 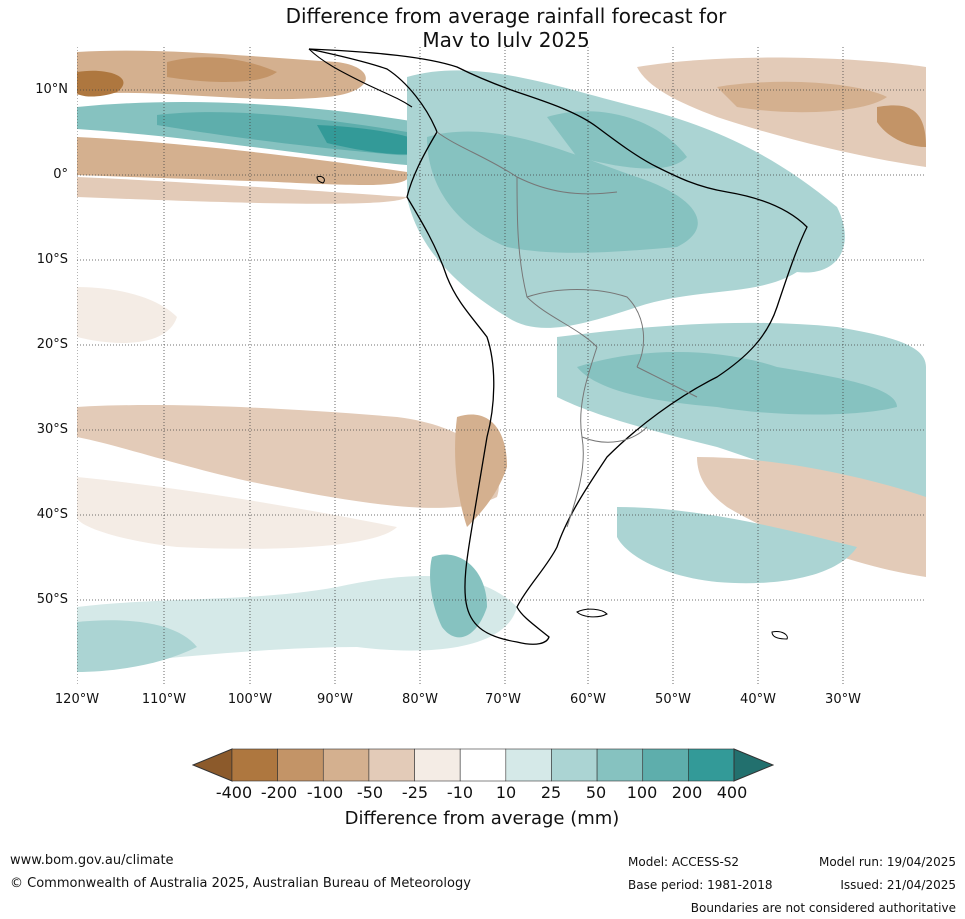 I want to click on wet-northeast, so click(x=617, y=140).